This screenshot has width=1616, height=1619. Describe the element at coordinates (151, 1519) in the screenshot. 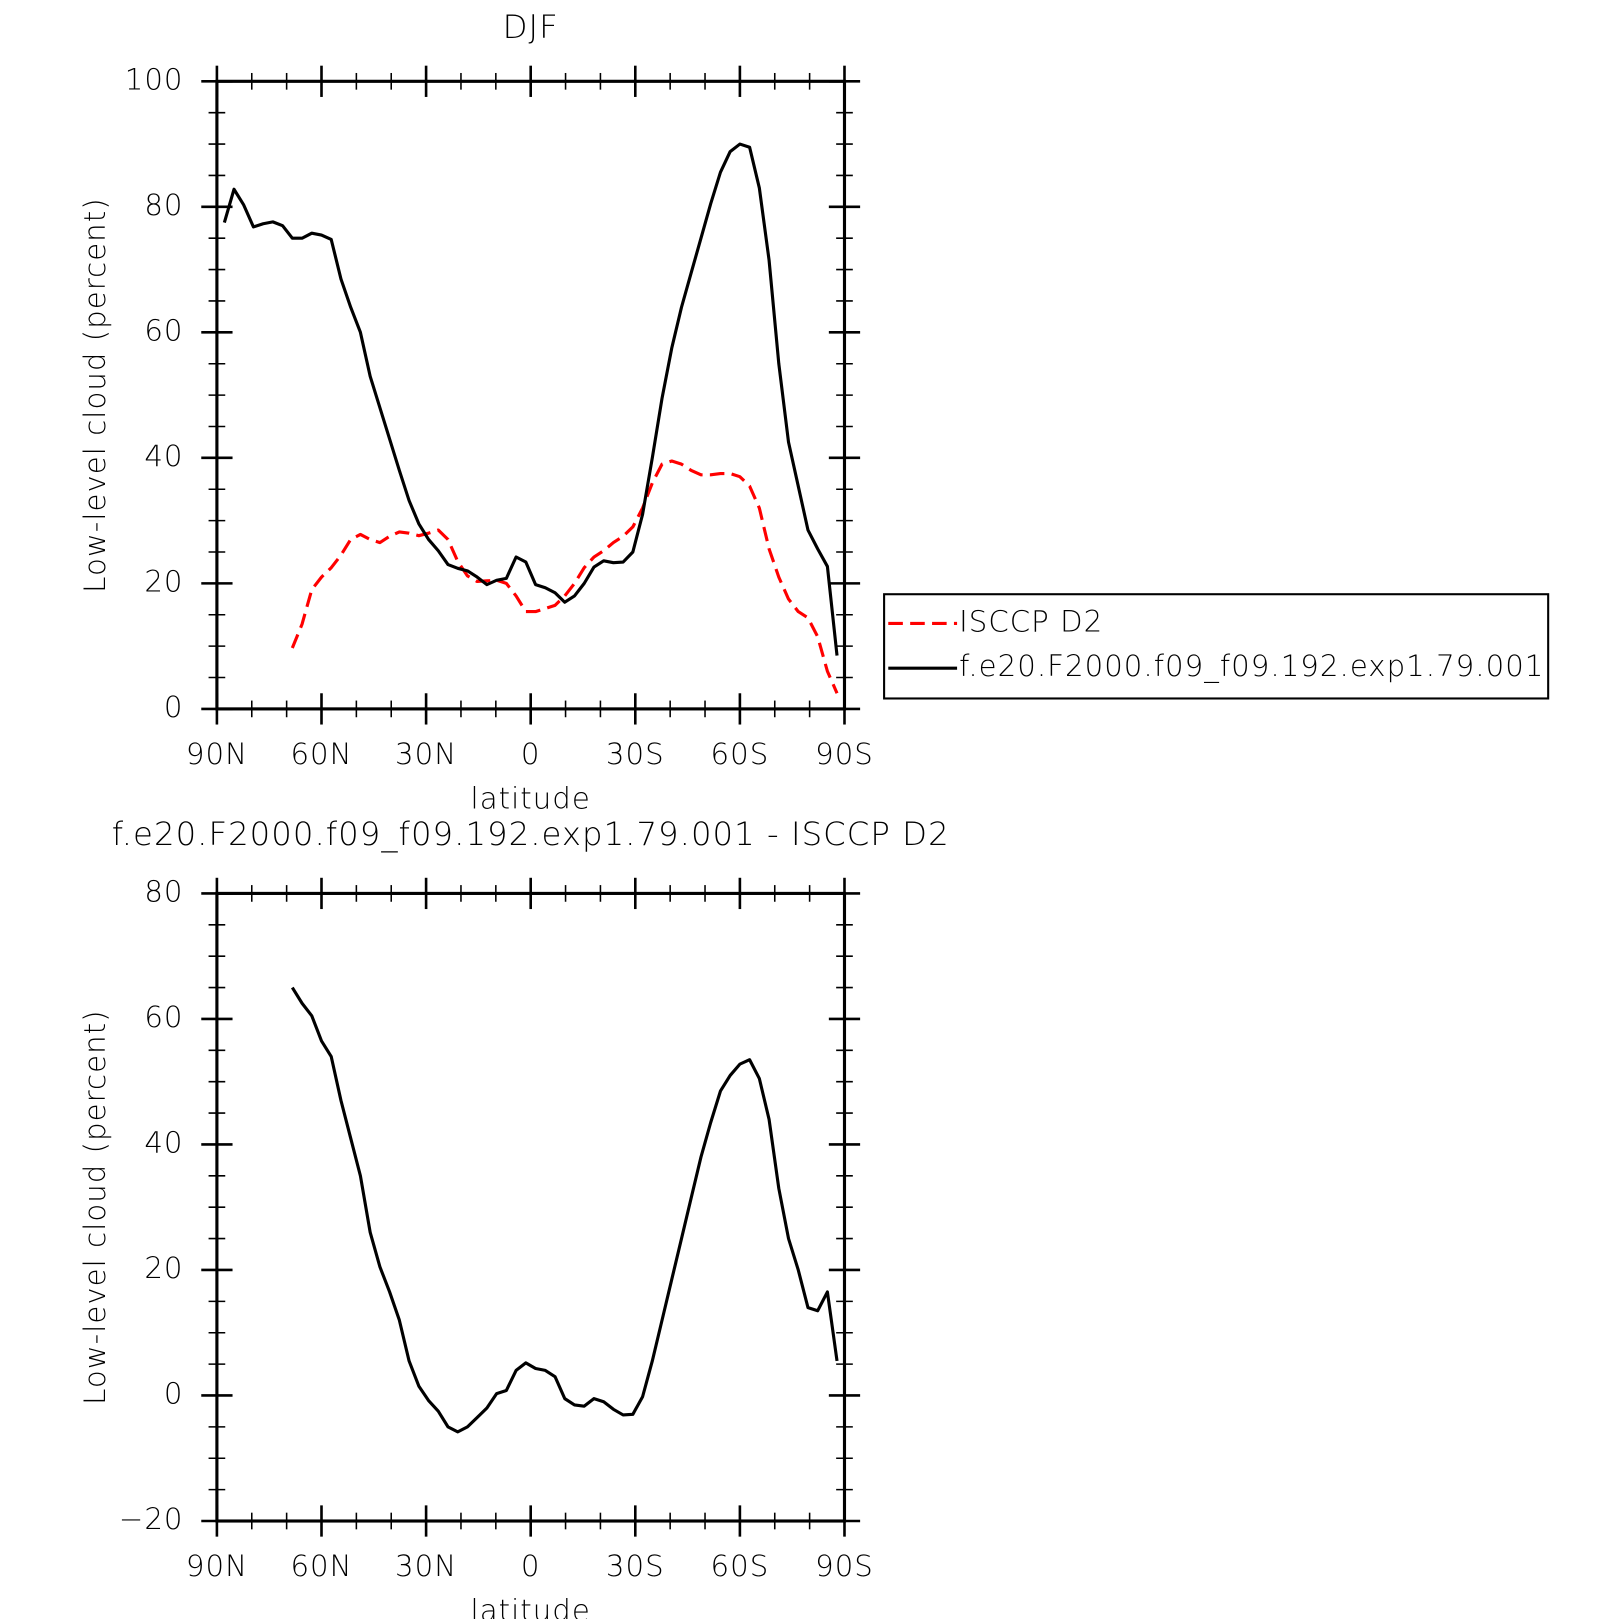

I see `y-tick-label: −20` at that location.